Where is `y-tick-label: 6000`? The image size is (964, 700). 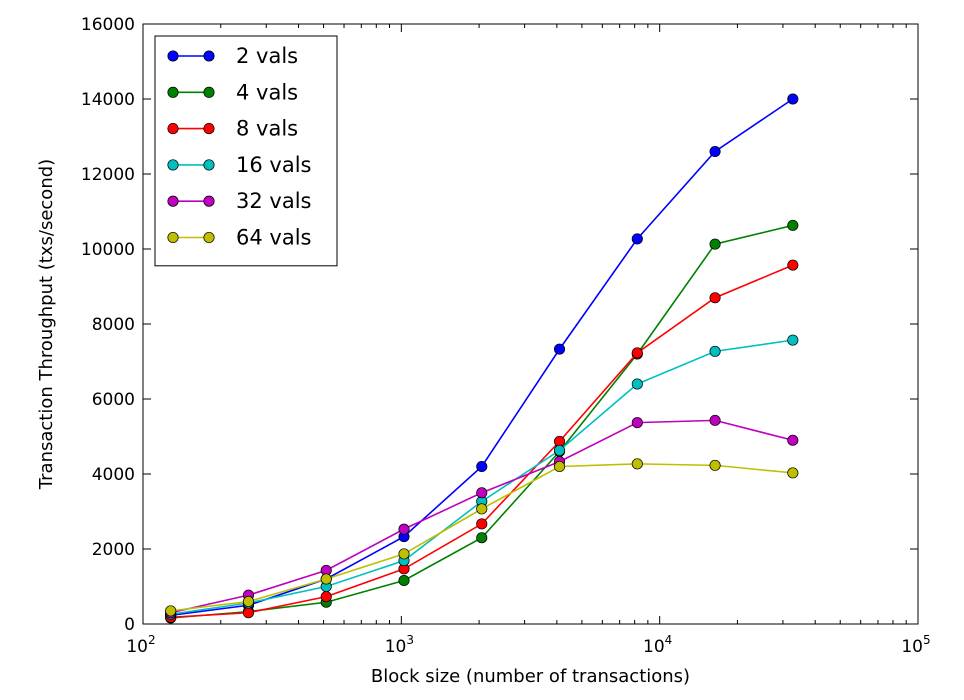
y-tick-label: 6000 is located at coordinates (113, 400).